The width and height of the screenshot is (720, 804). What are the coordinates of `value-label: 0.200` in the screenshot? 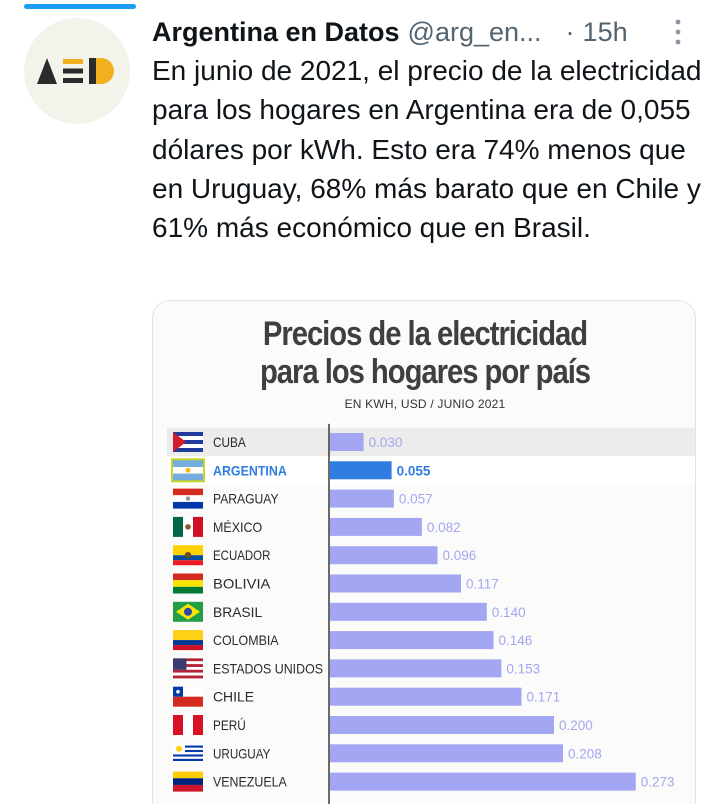 It's located at (576, 725).